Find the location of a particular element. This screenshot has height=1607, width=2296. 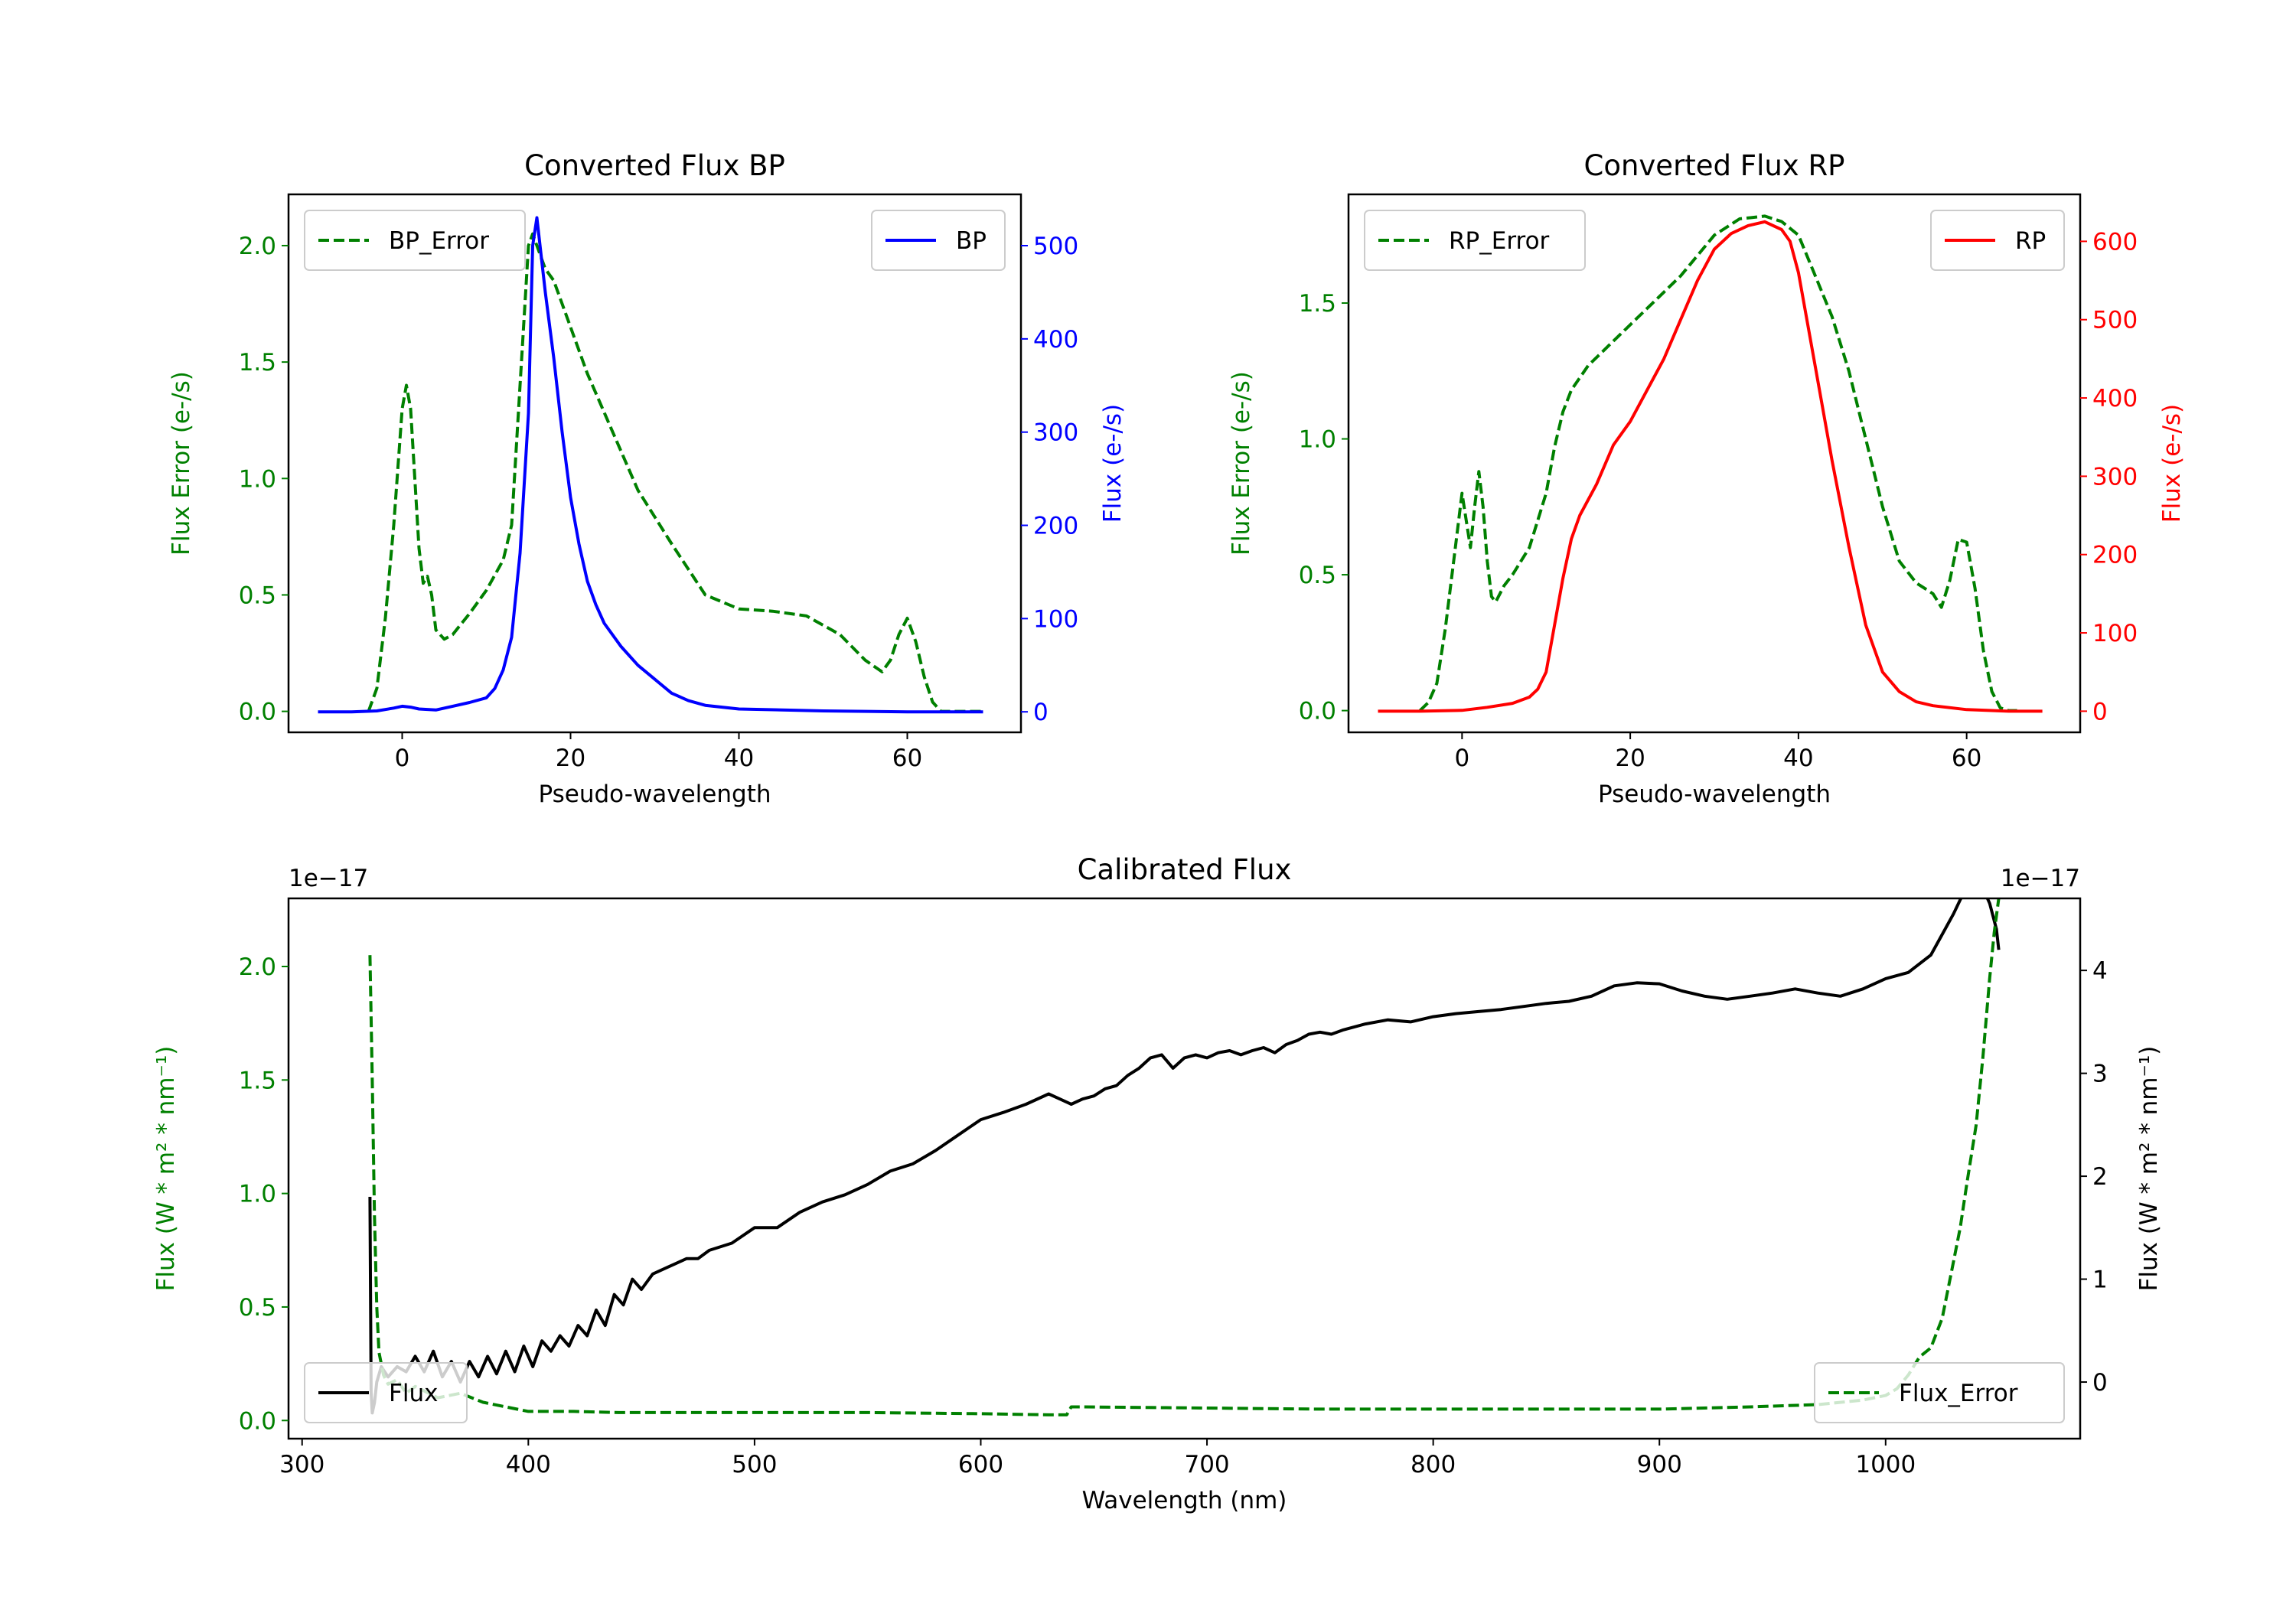

x-tick-label: 600 is located at coordinates (980, 1464).